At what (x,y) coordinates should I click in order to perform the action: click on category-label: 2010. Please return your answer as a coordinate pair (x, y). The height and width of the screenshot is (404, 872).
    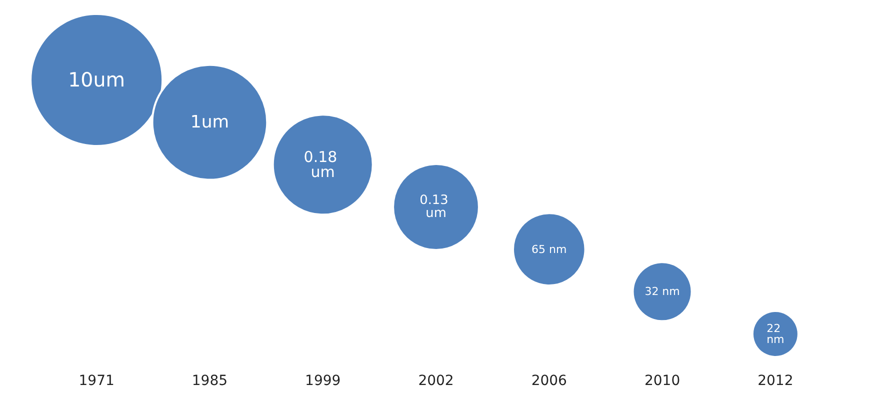
    Looking at the image, I should click on (662, 381).